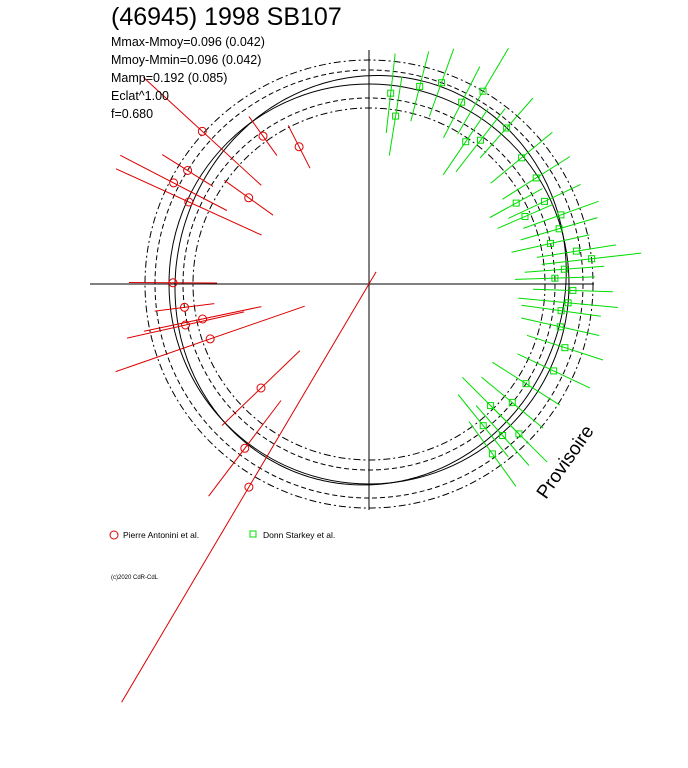 This screenshot has height=768, width=688. What do you see at coordinates (161, 535) in the screenshot?
I see `legend-label-antonini: Pierre Antonini et al.` at bounding box center [161, 535].